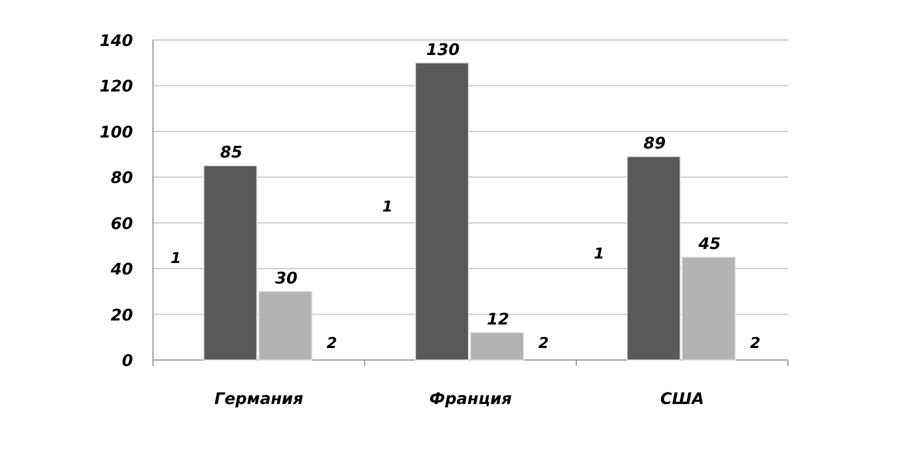  I want to click on y-tick-label: 20, so click(121, 314).